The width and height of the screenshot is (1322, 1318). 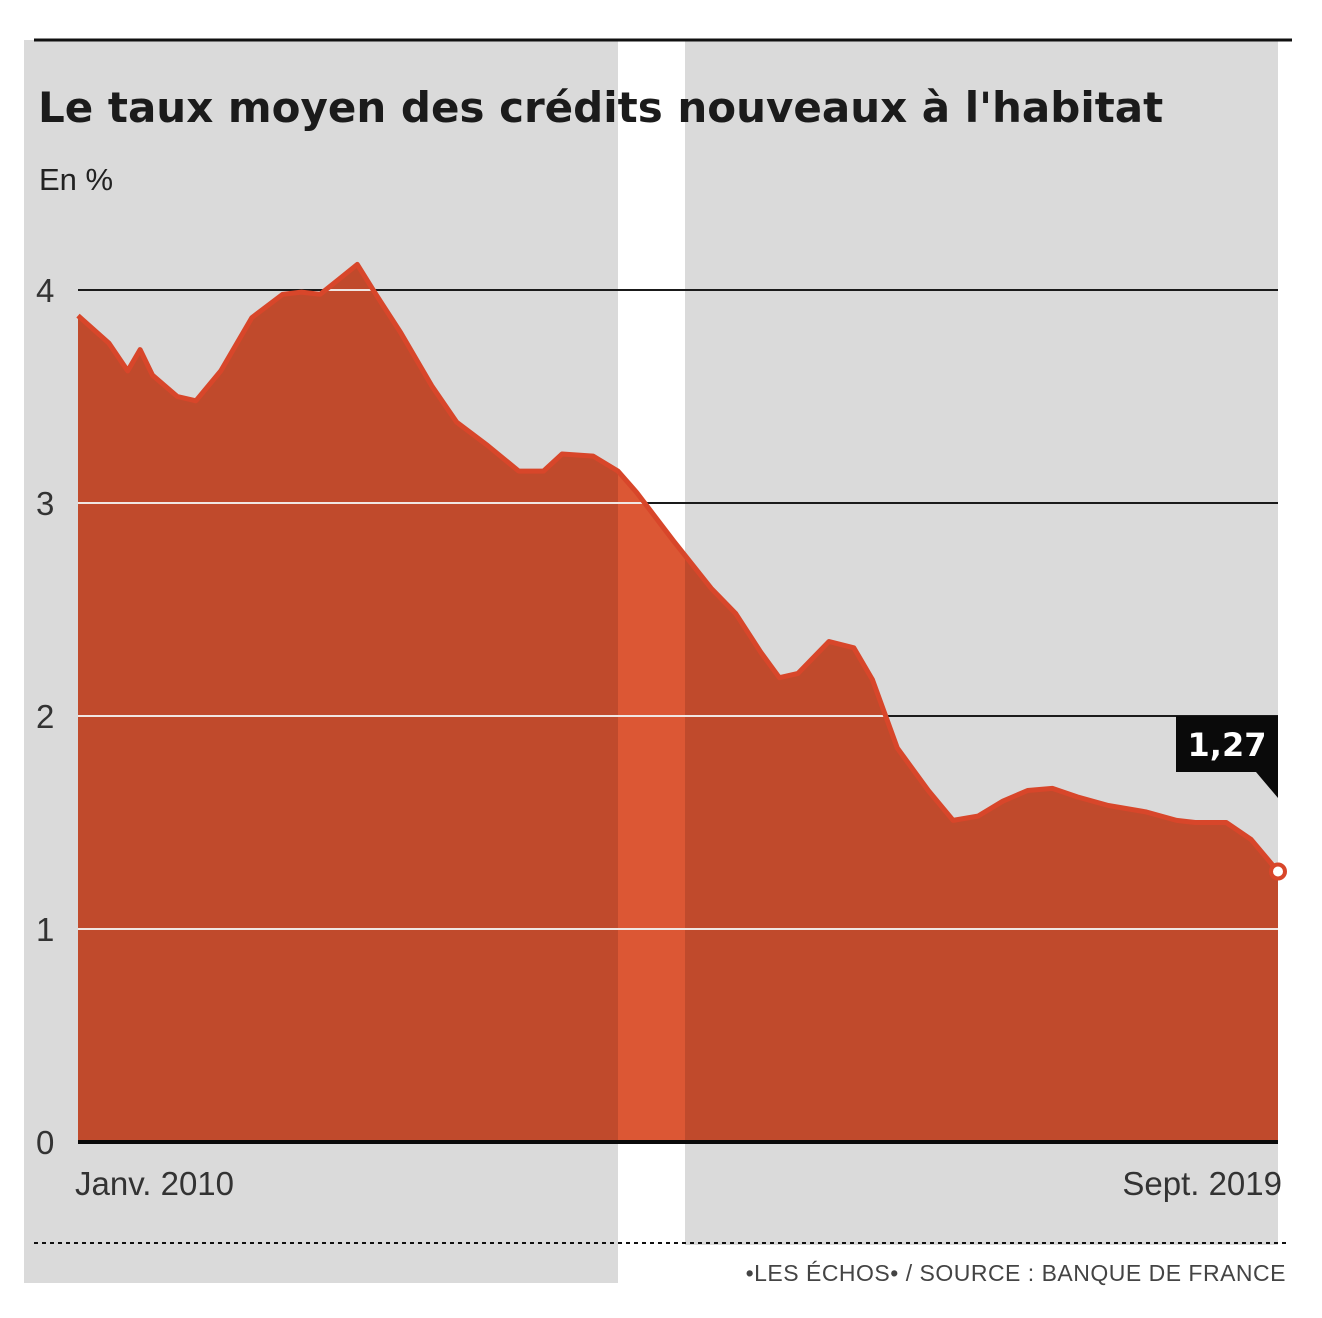 I want to click on chart-subtitle: En %, so click(x=76, y=179).